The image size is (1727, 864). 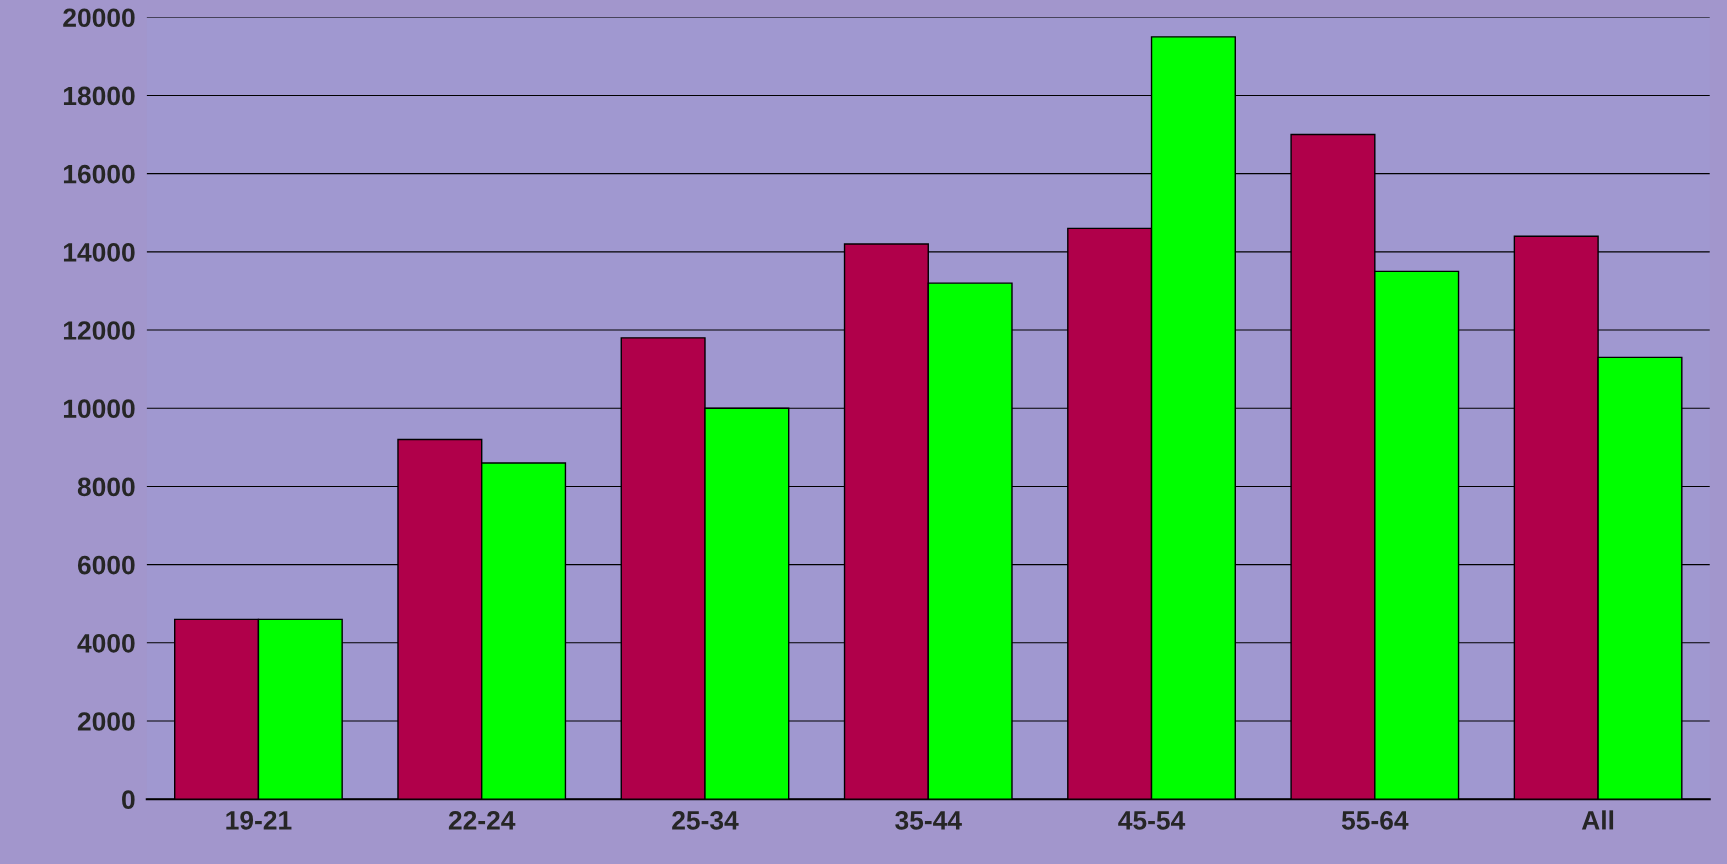 What do you see at coordinates (99, 330) in the screenshot?
I see `y-tick-label: 12000` at bounding box center [99, 330].